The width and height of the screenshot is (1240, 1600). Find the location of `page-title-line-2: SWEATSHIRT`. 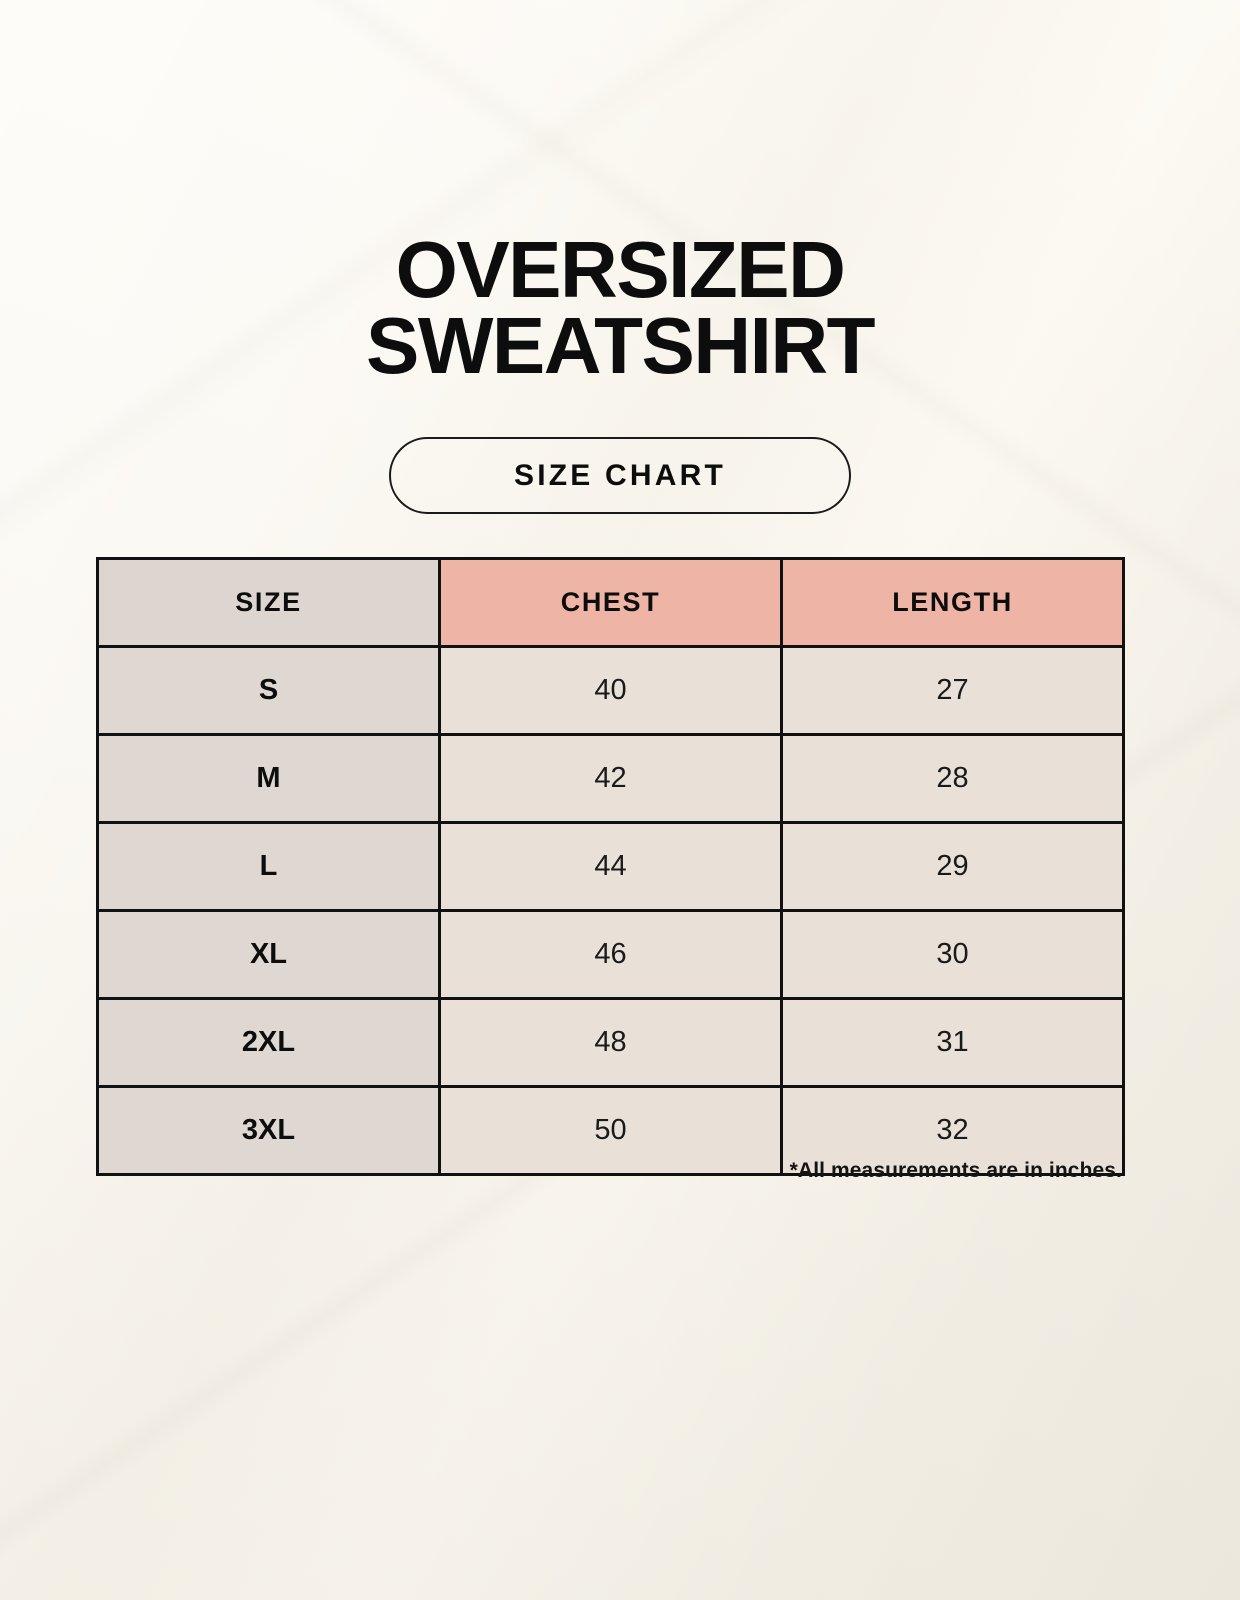

page-title-line-2: SWEATSHIRT is located at coordinates (620, 345).